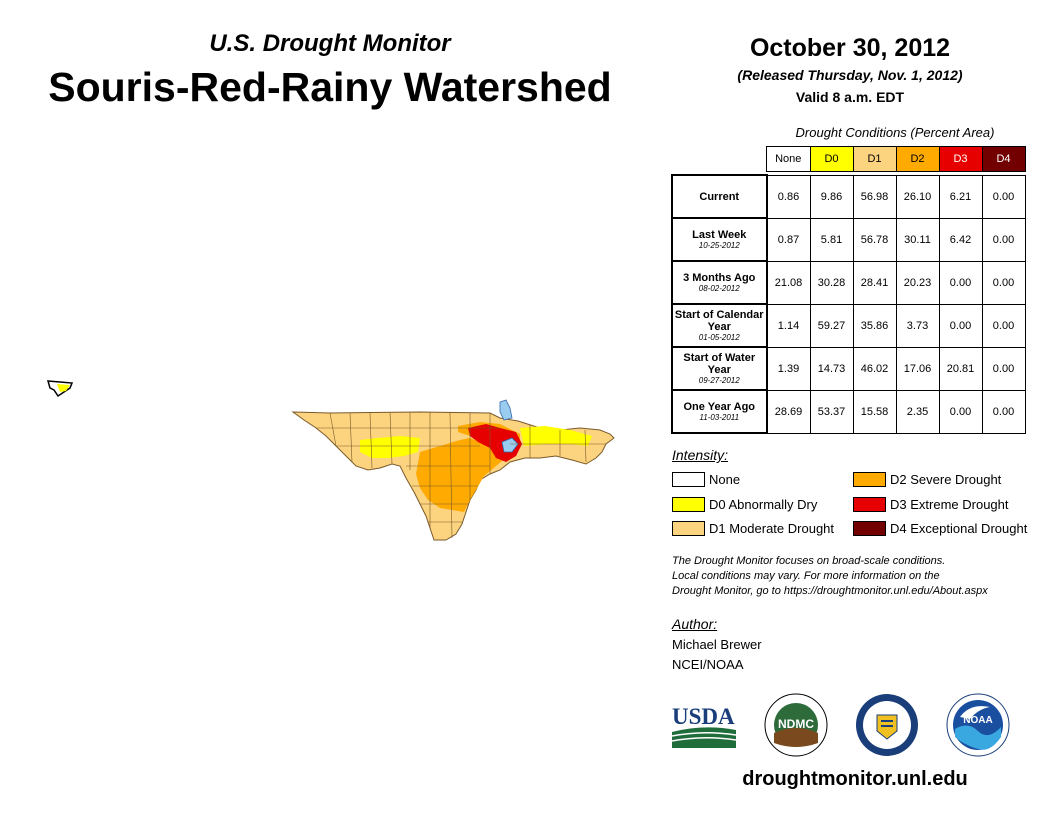 The height and width of the screenshot is (816, 1056). What do you see at coordinates (874, 368) in the screenshot?
I see `table-cell: 46.02` at bounding box center [874, 368].